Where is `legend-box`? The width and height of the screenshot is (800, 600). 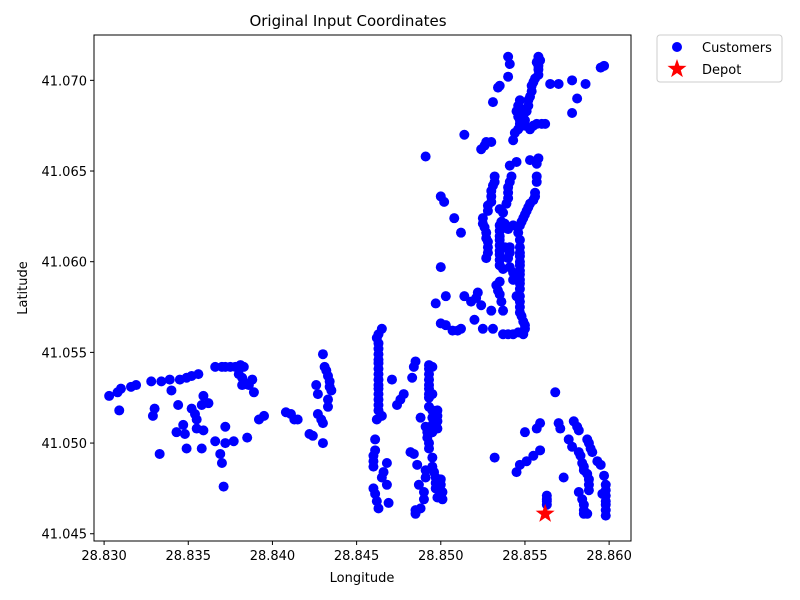 legend-box is located at coordinates (719, 58).